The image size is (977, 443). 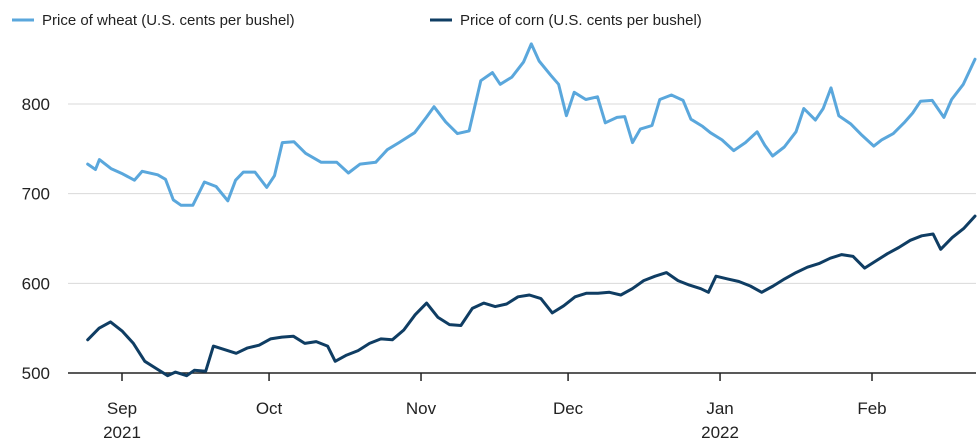 I want to click on x-tick-year-2021: 2021, so click(x=122, y=432).